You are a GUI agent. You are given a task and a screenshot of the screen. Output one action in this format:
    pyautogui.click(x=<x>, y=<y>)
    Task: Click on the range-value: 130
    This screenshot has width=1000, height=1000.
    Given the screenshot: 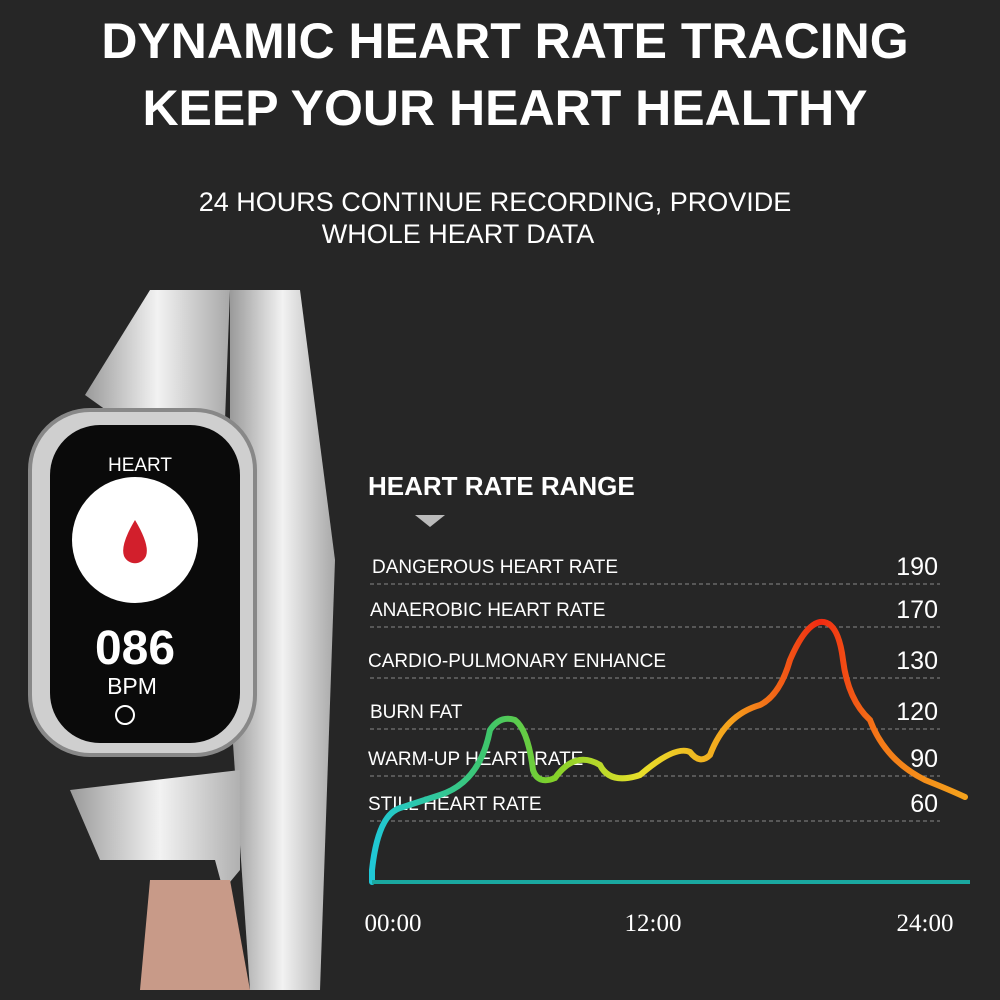 What is the action you would take?
    pyautogui.click(x=917, y=661)
    